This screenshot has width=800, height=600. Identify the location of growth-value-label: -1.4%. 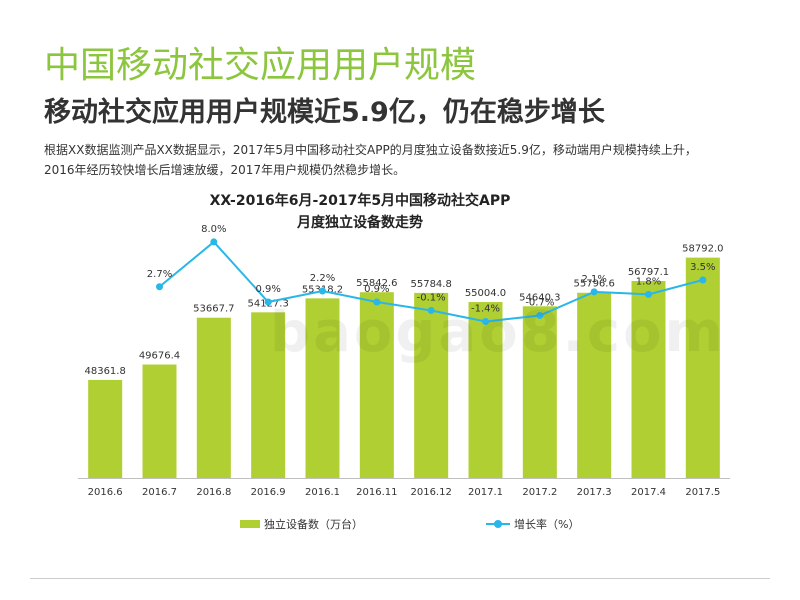
(485, 308).